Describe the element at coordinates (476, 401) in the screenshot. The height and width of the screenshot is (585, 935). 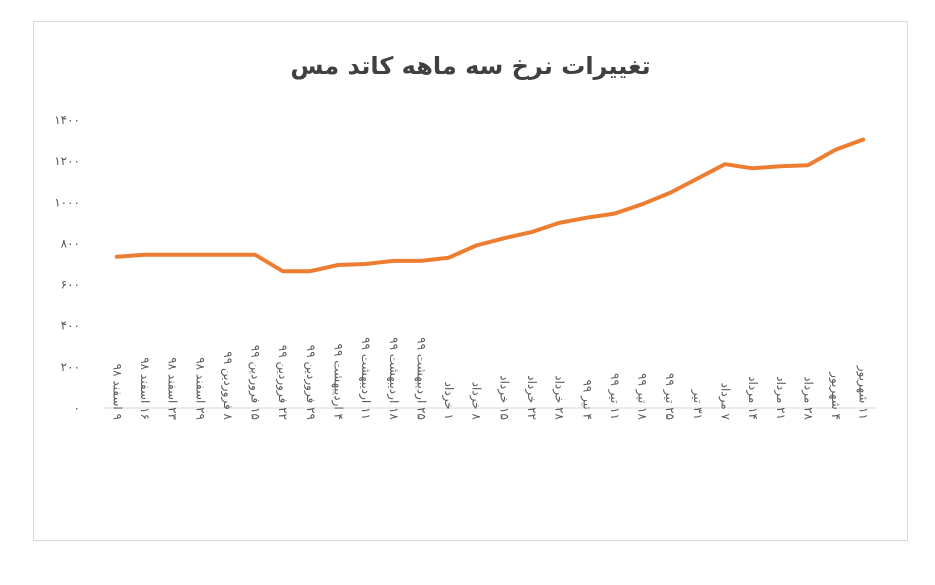
I see `x-tick-label: ۸ خرداد` at that location.